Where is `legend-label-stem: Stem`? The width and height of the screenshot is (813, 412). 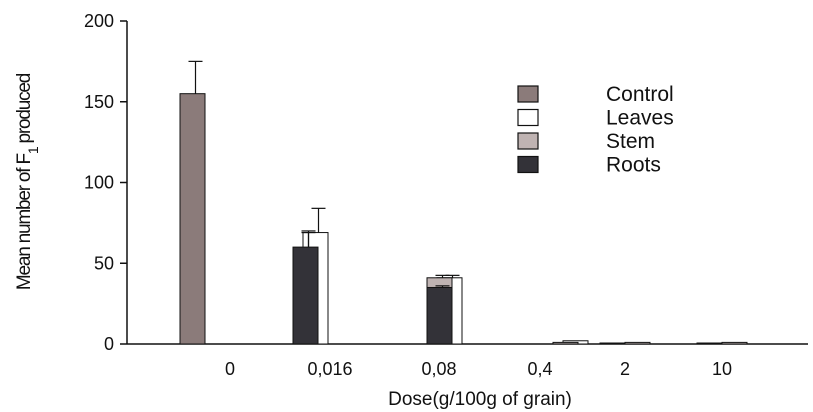 legend-label-stem: Stem is located at coordinates (630, 141).